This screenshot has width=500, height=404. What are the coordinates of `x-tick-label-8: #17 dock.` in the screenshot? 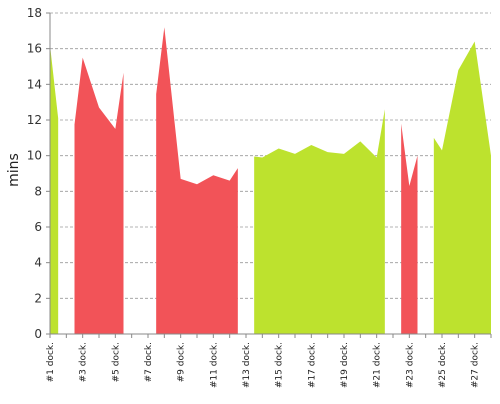 It's located at (312, 365).